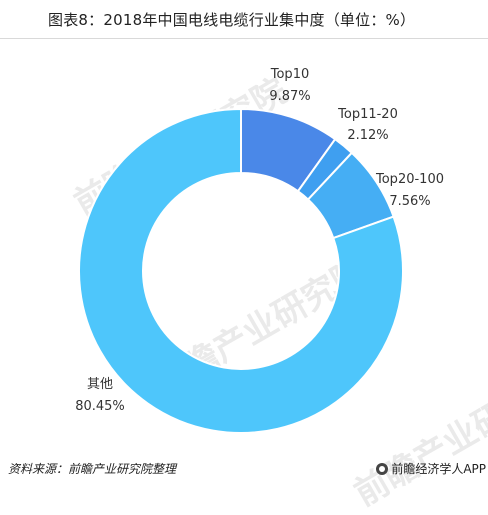 The height and width of the screenshot is (515, 488). What do you see at coordinates (92, 469) in the screenshot?
I see `source-note: 资料来源：前瞻产业研究院整理` at bounding box center [92, 469].